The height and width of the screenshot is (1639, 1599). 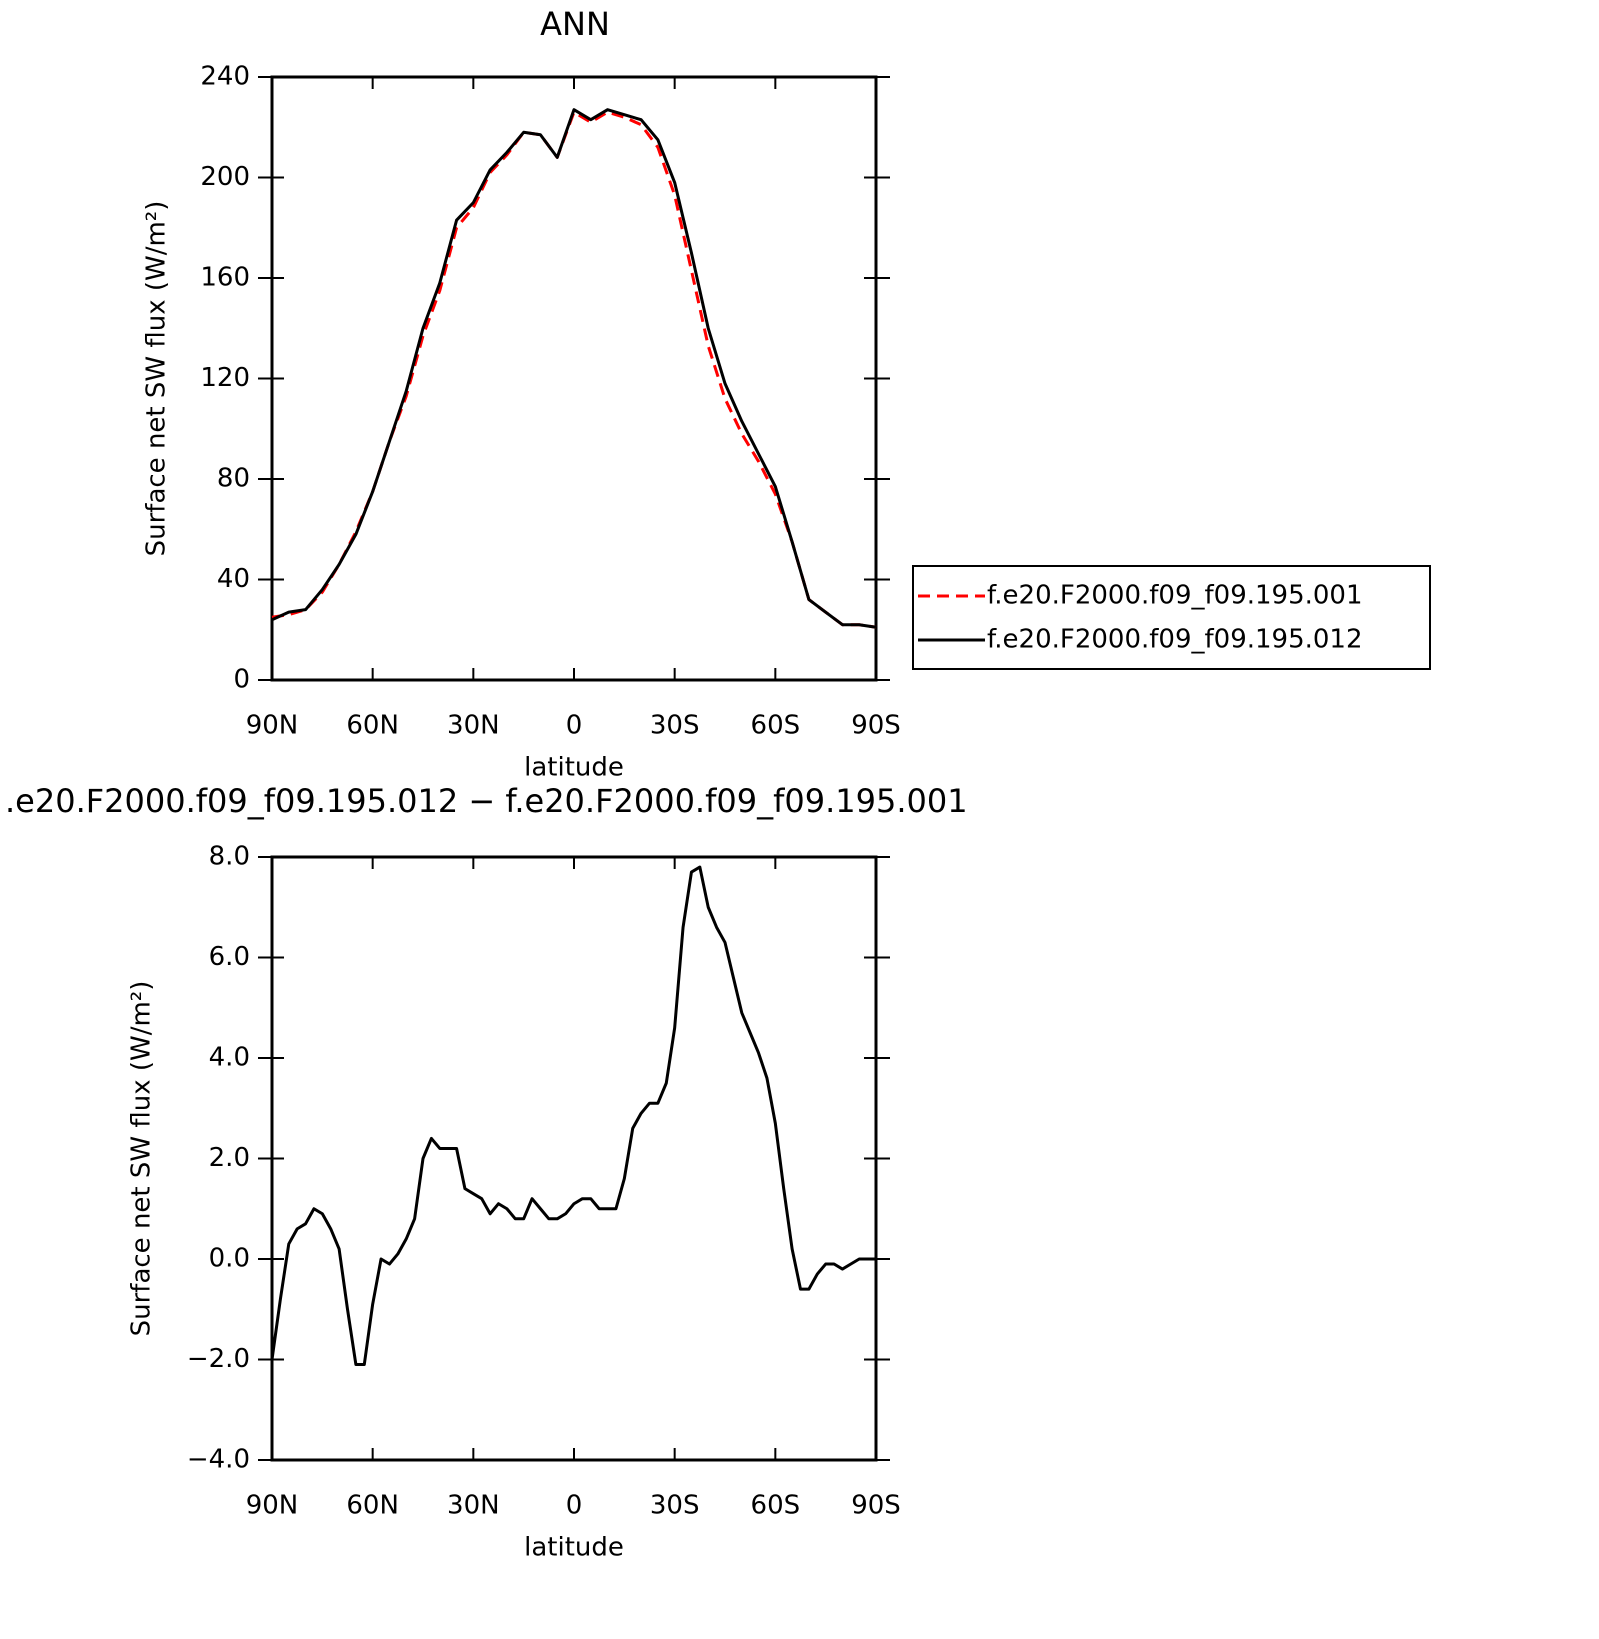 What do you see at coordinates (218, 1460) in the screenshot?
I see `y-tick-label: −4.0` at bounding box center [218, 1460].